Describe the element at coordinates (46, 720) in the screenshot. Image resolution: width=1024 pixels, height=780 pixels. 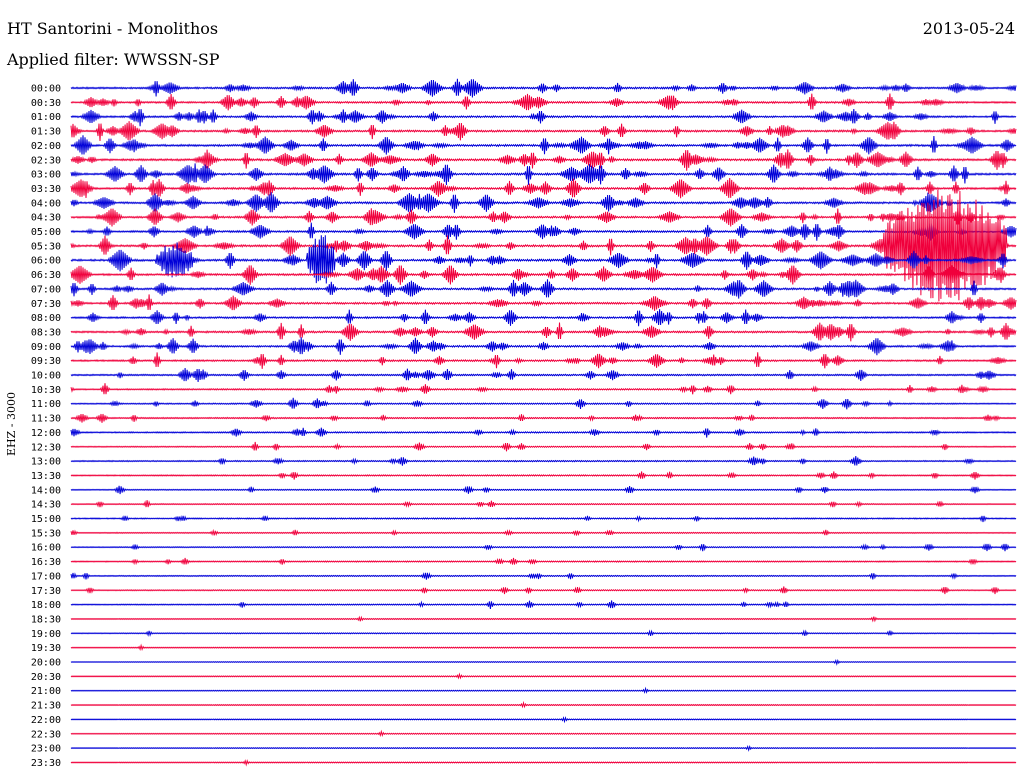
I see `time-label: 22:00` at that location.